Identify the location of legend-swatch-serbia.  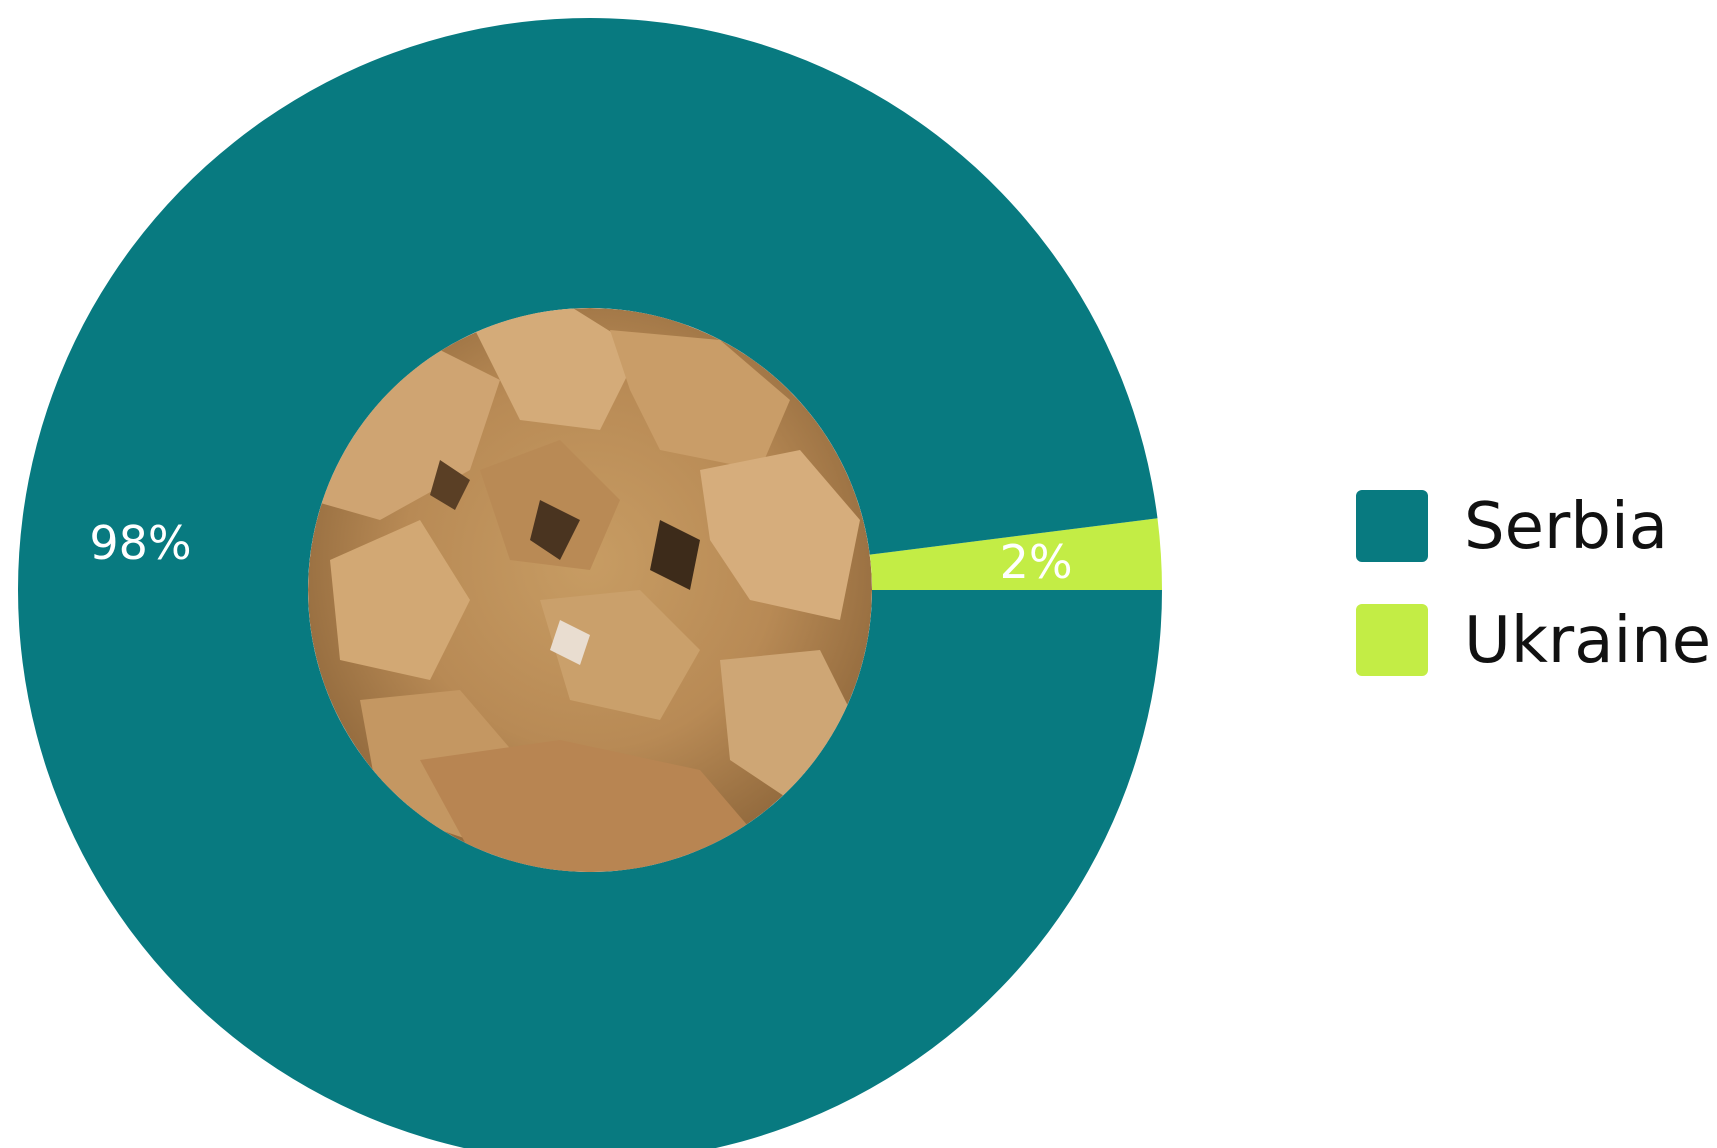
(1392, 526).